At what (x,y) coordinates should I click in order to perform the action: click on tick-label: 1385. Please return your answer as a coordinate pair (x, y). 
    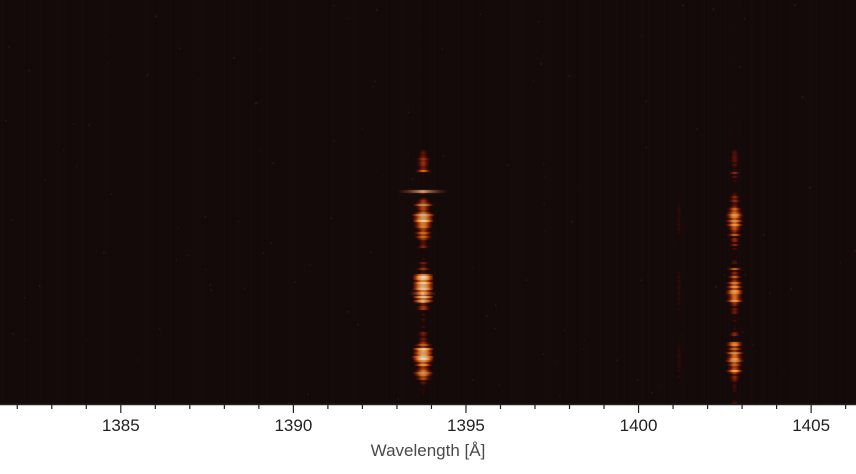
    Looking at the image, I should click on (121, 425).